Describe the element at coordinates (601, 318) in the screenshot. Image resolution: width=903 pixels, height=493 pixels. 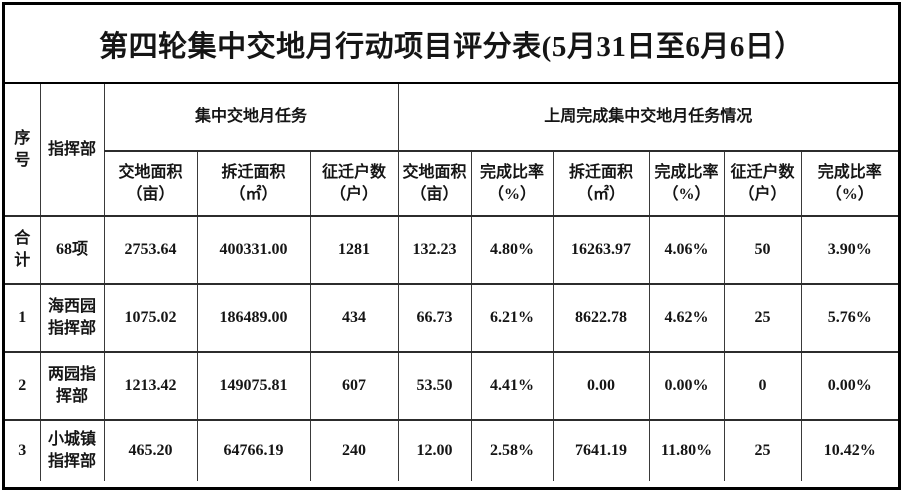
I see `cell-value: 8622.78` at that location.